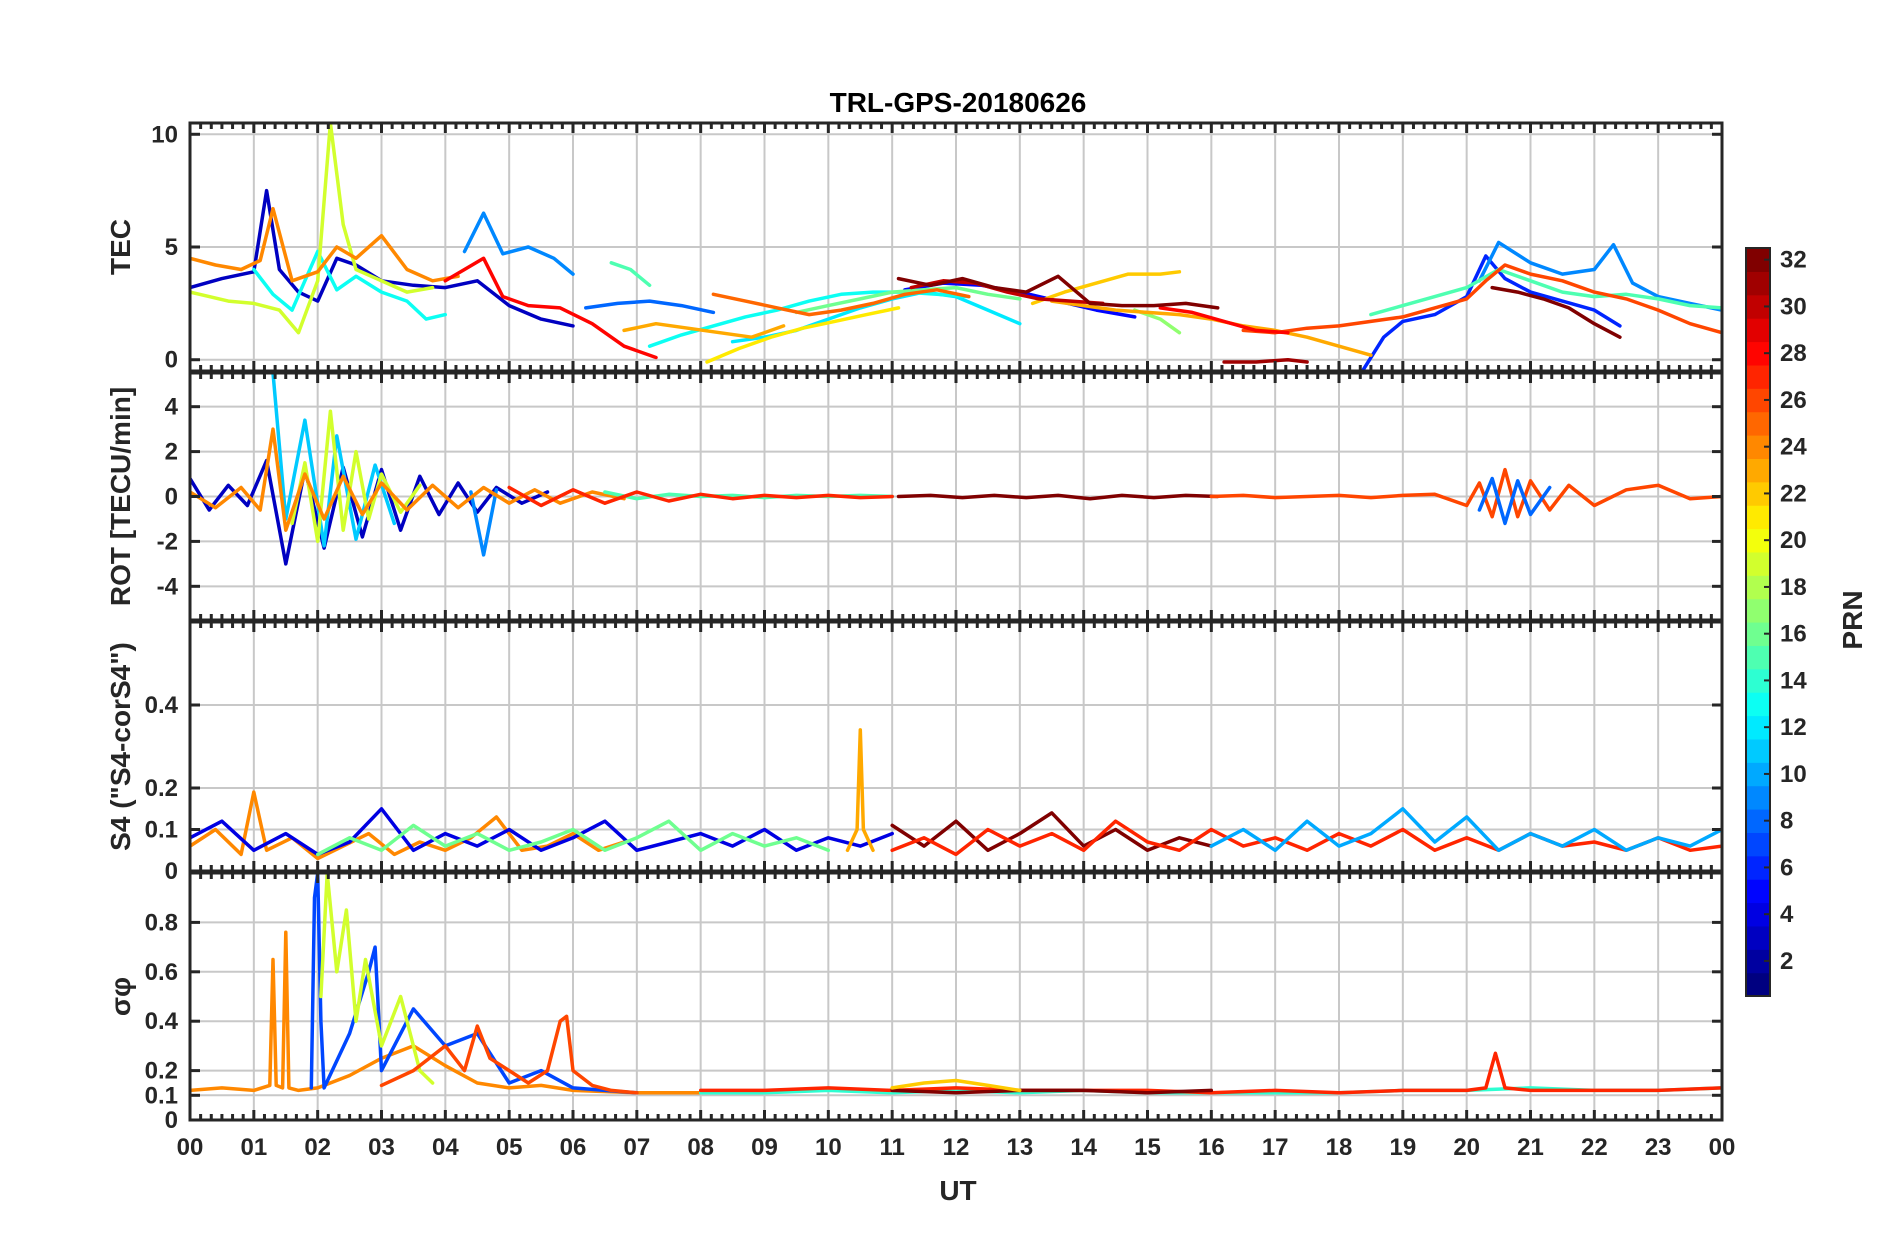 Image resolution: width=1902 pixels, height=1236 pixels. What do you see at coordinates (172, 407) in the screenshot?
I see `y-tick-label: 4` at bounding box center [172, 407].